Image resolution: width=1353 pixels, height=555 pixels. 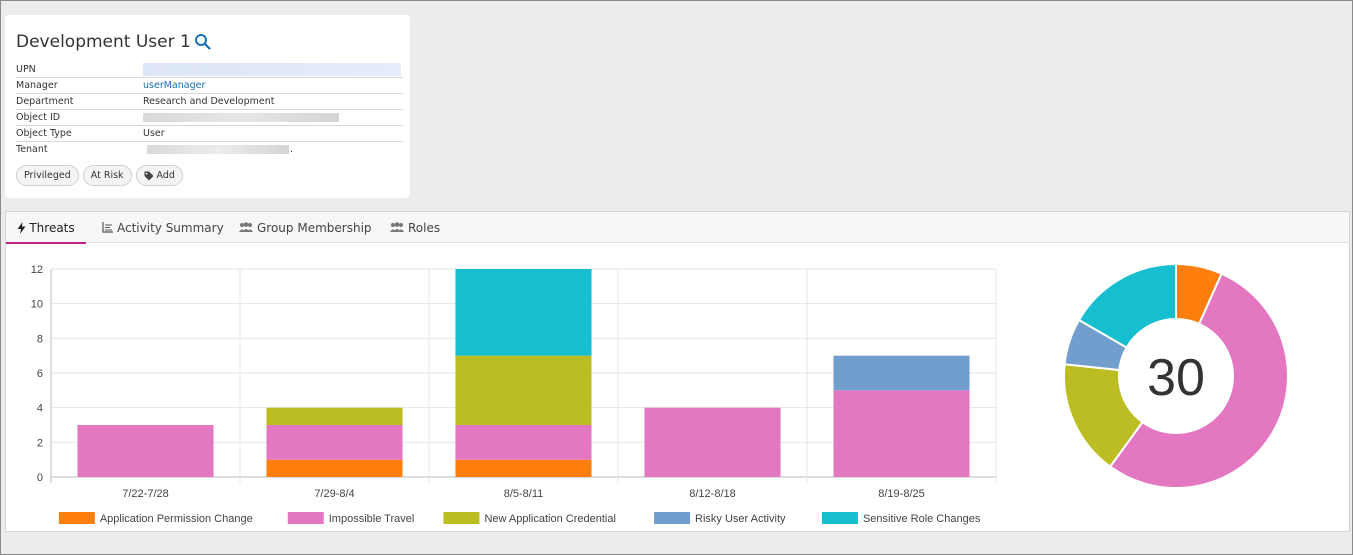 What do you see at coordinates (45, 101) in the screenshot?
I see `property-key: Department` at bounding box center [45, 101].